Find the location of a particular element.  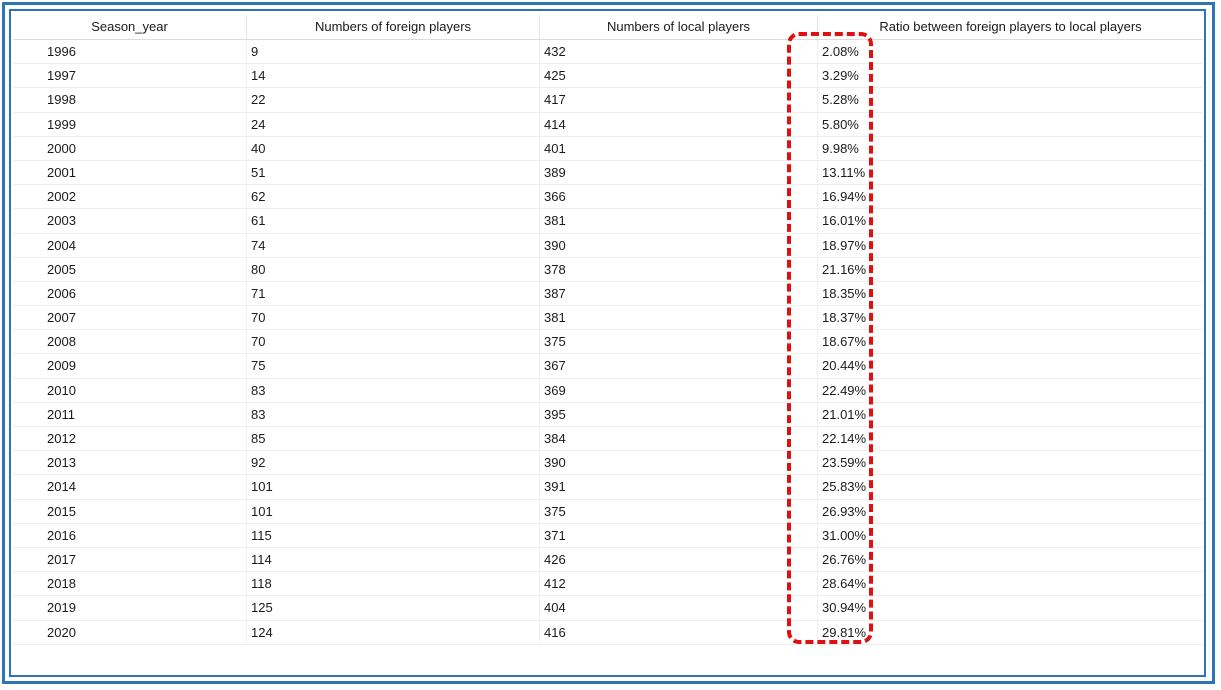

ratio-cell: 25.83% is located at coordinates (844, 487).